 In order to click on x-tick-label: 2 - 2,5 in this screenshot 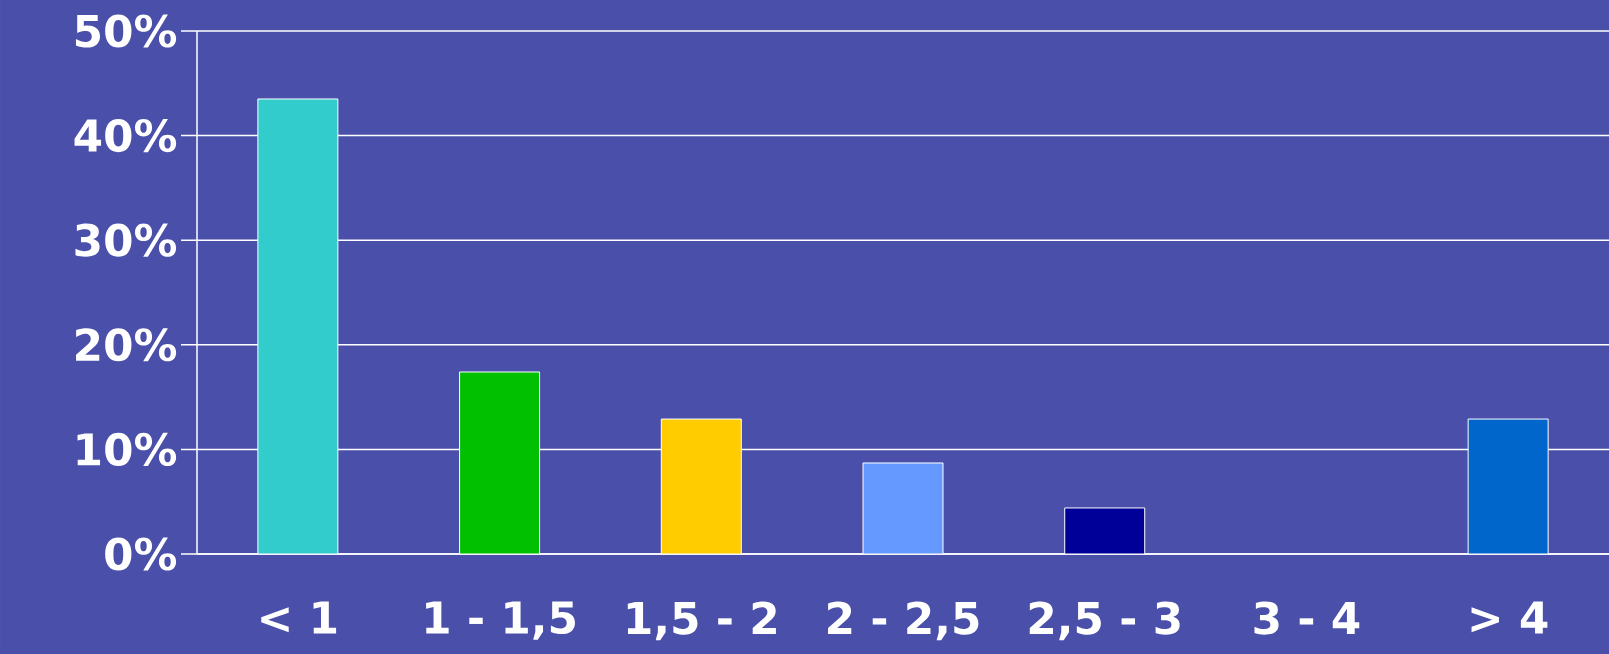, I will do `click(903, 621)`.